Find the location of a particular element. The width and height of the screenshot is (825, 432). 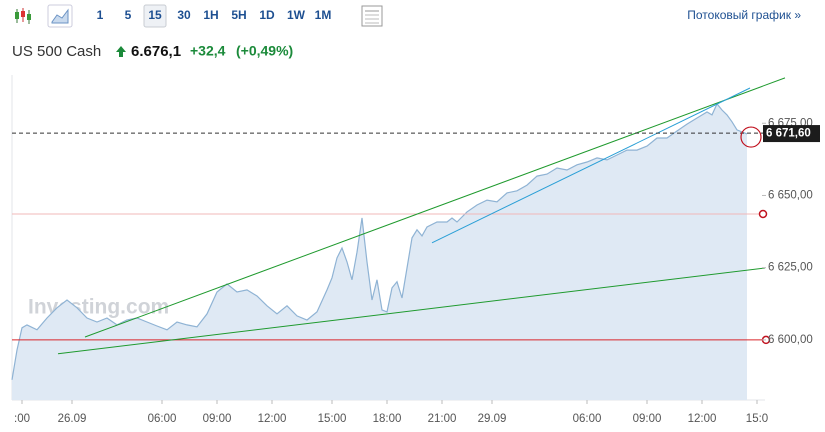

timeframes: 1 5 15 30 1H 5H 1D 1W 1M is located at coordinates (214, 16).